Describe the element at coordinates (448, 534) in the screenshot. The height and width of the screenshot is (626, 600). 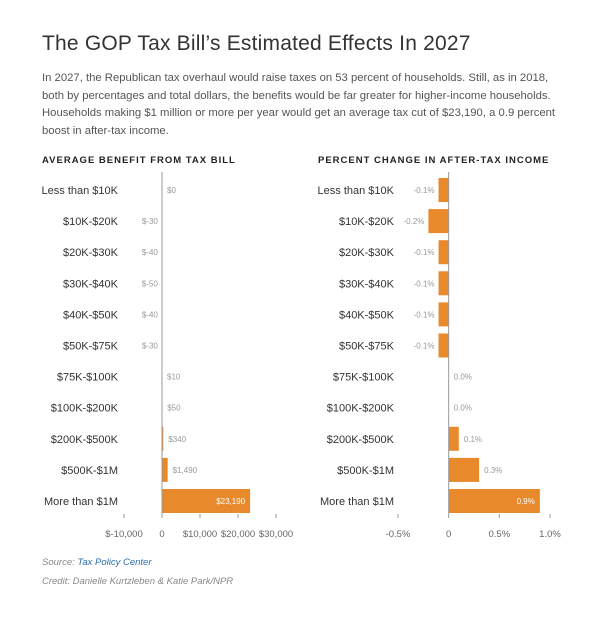
I see `pct-tick-label: 0` at that location.